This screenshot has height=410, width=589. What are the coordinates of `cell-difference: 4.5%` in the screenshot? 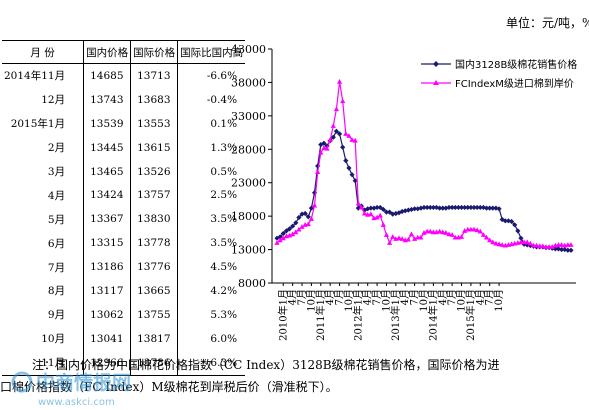 It's located at (211, 267).